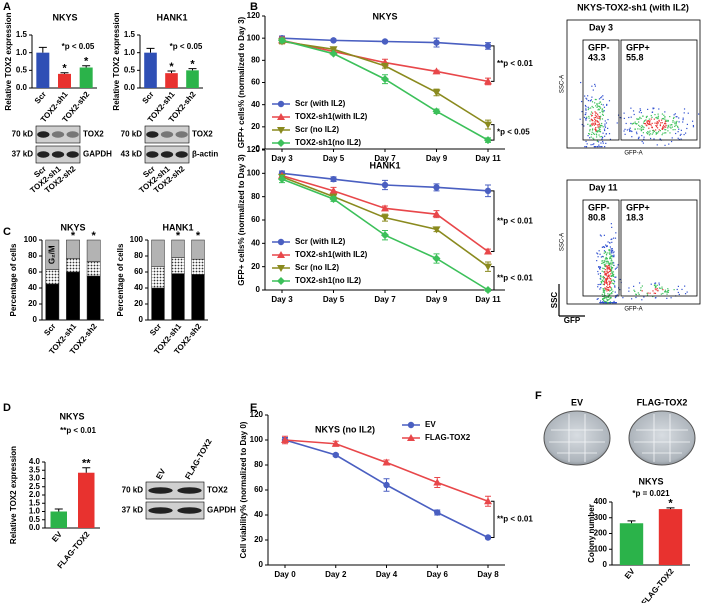 This screenshot has height=603, width=708. What do you see at coordinates (171, 17) in the screenshot?
I see `chart-title: HANK1` at bounding box center [171, 17].